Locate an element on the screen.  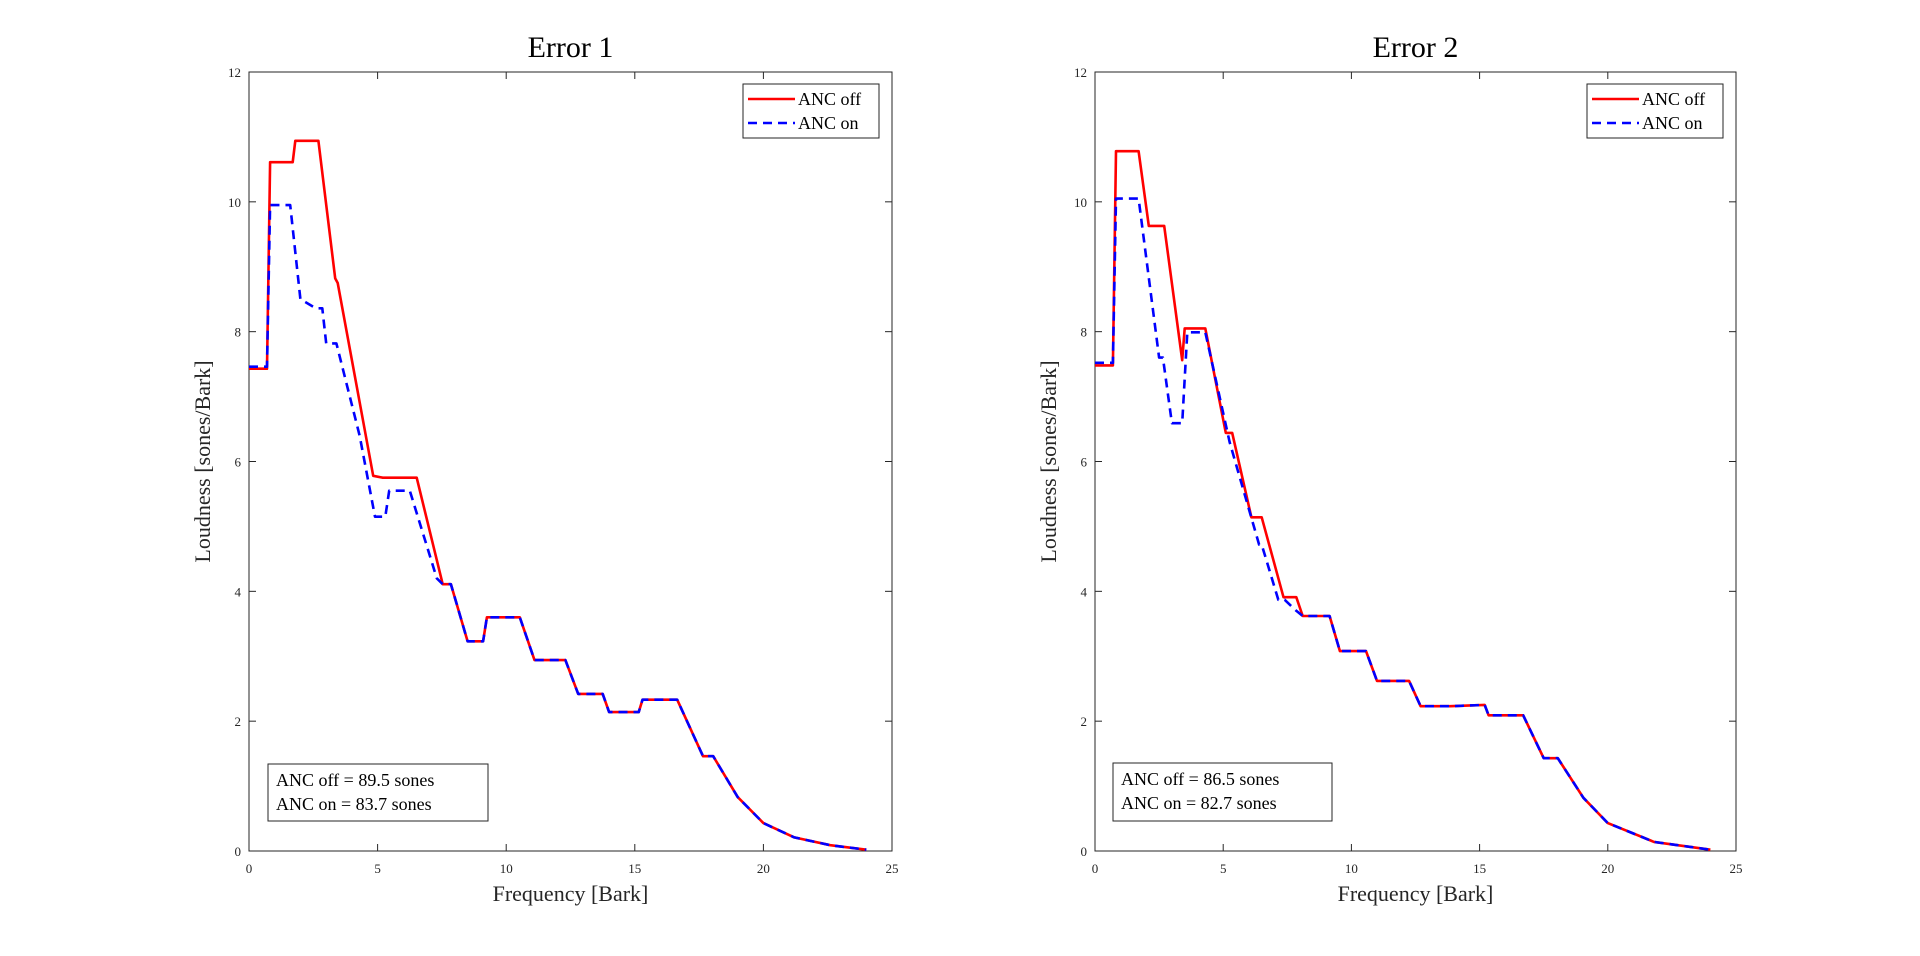
annotation: ANC off = 89.5 sones ANC on = 83.7 sones is located at coordinates (378, 792).